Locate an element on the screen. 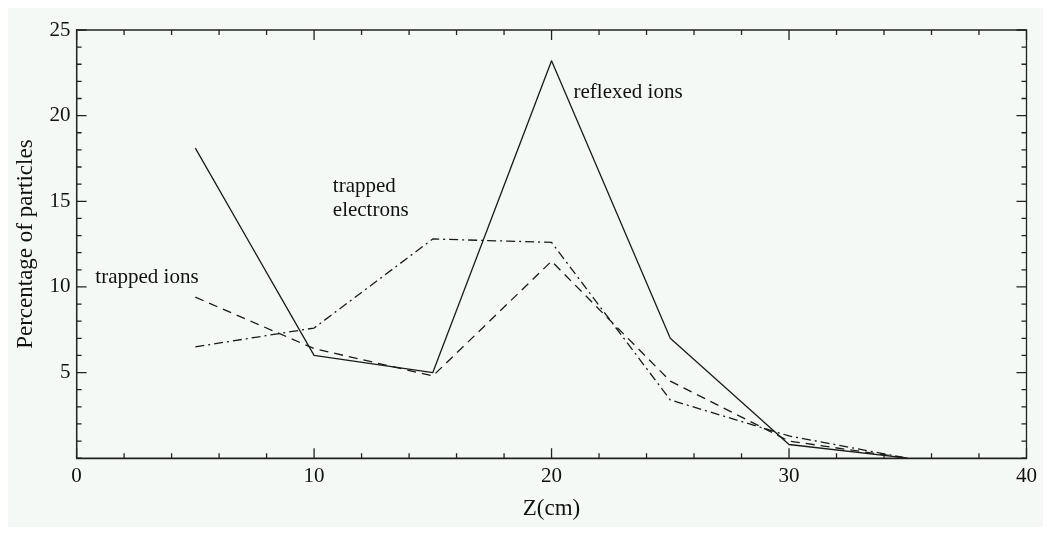 This screenshot has width=1051, height=535. x-axis-title: Z(cm) is located at coordinates (551, 508).